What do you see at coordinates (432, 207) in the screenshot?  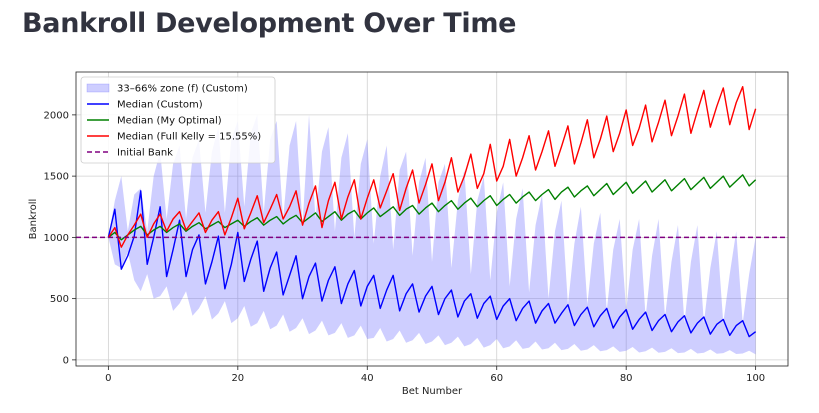 I see `median-optimal-line` at bounding box center [432, 207].